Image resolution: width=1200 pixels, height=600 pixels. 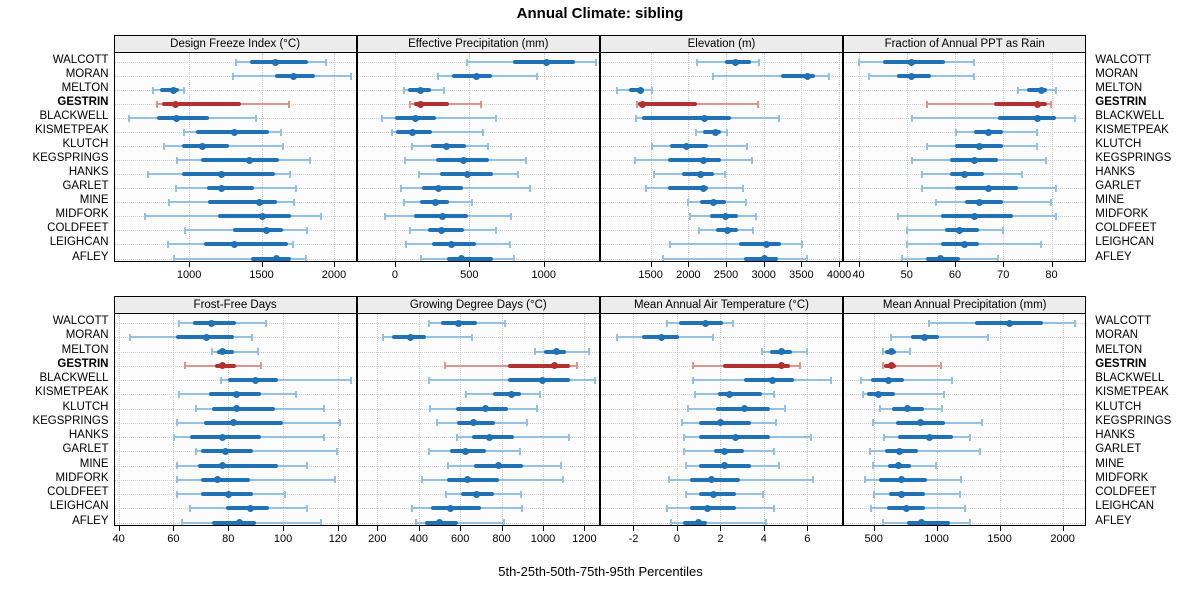 I want to click on station-label-left: MORAN, so click(x=87, y=335).